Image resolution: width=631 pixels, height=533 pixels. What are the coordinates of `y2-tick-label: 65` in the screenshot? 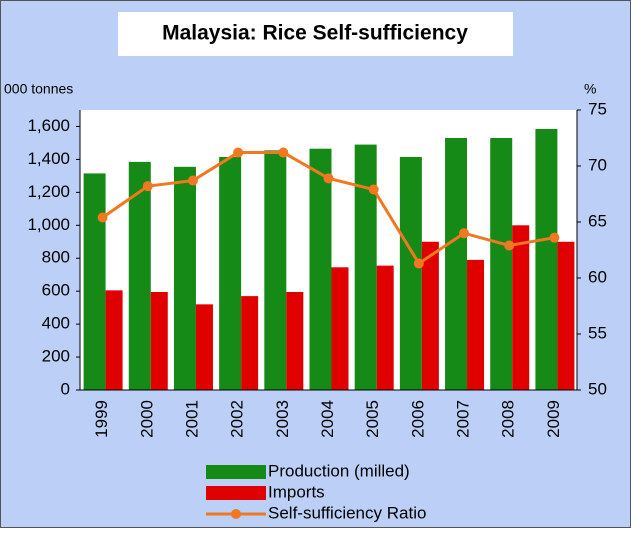 It's located at (597, 220).